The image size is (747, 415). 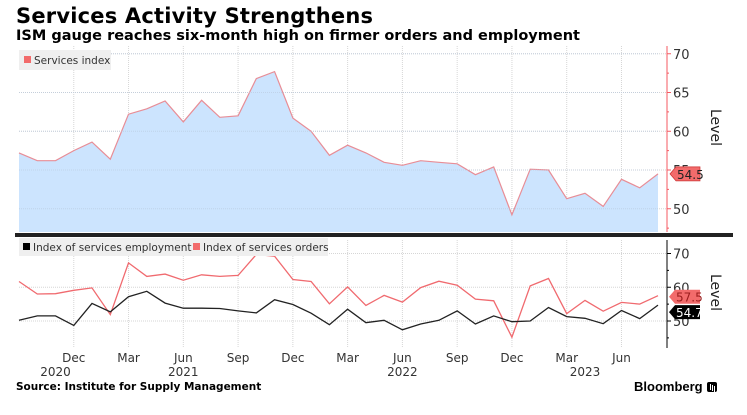 I want to click on employment-line, so click(x=338, y=310).